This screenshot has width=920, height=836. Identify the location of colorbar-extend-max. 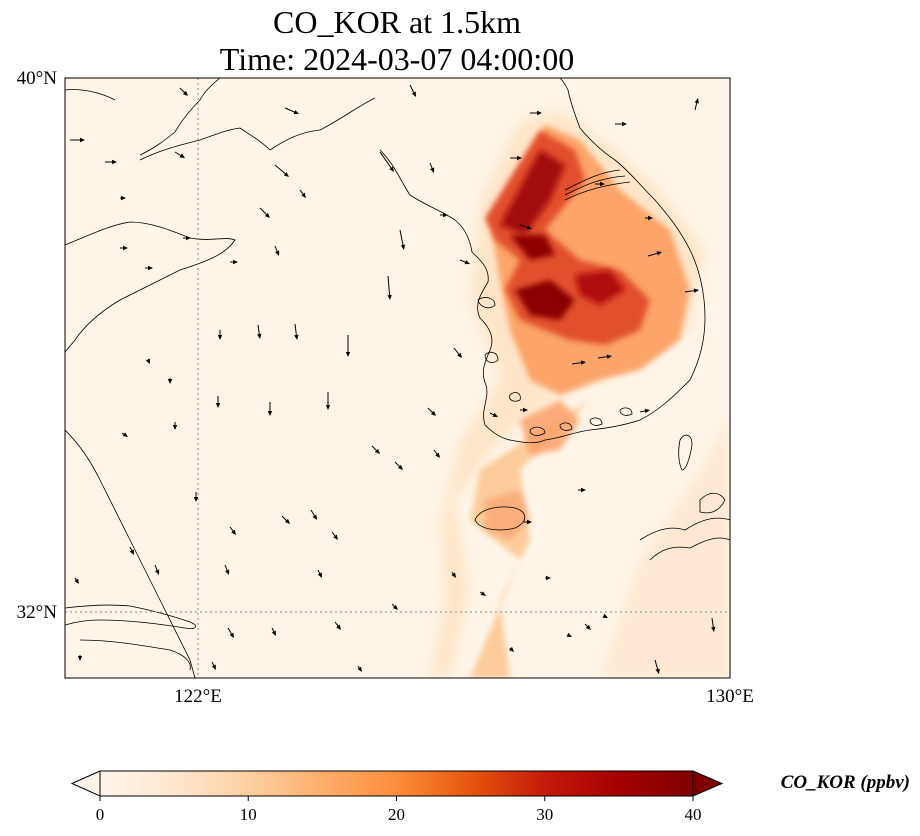
(708, 783).